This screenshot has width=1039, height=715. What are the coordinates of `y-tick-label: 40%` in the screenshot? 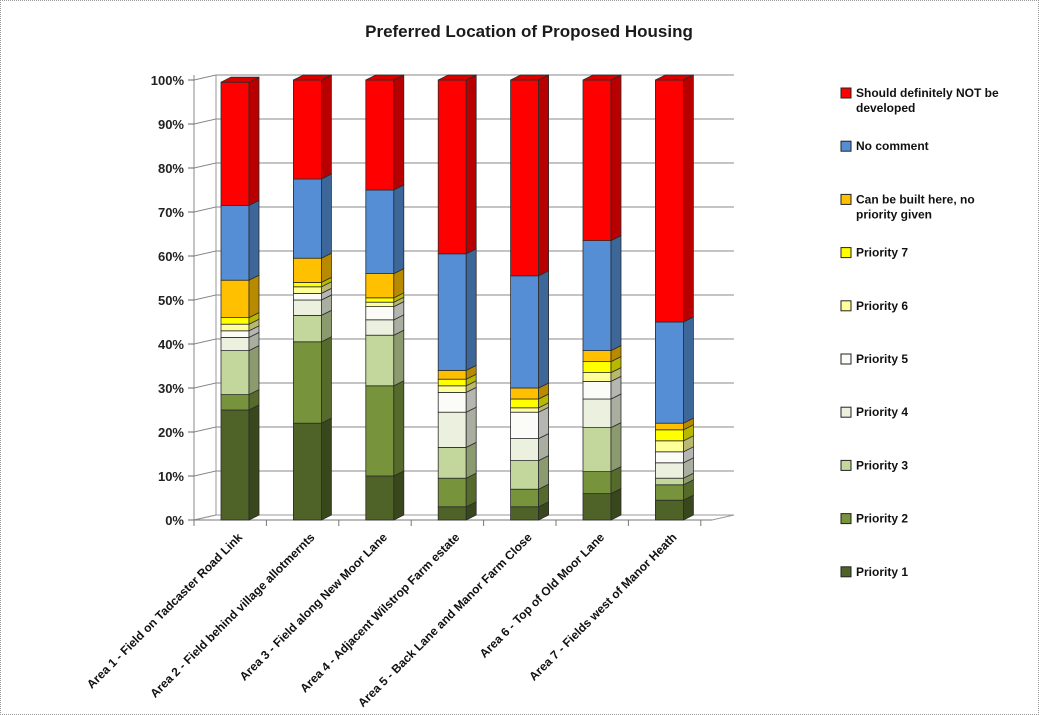 It's located at (171, 344).